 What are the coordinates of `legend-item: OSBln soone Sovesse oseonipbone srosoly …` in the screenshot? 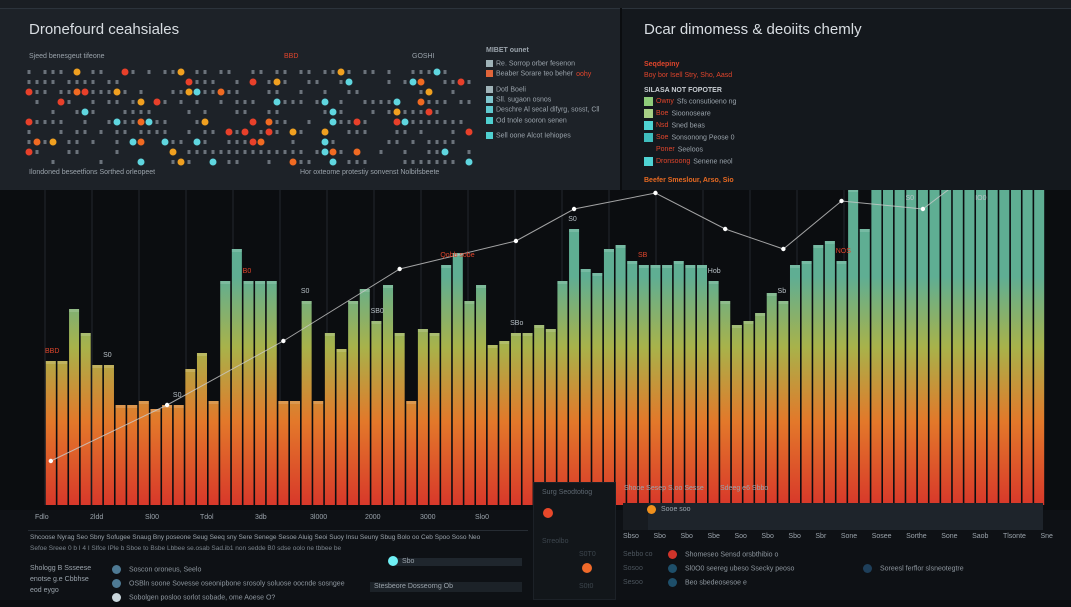 It's located at (228, 583).